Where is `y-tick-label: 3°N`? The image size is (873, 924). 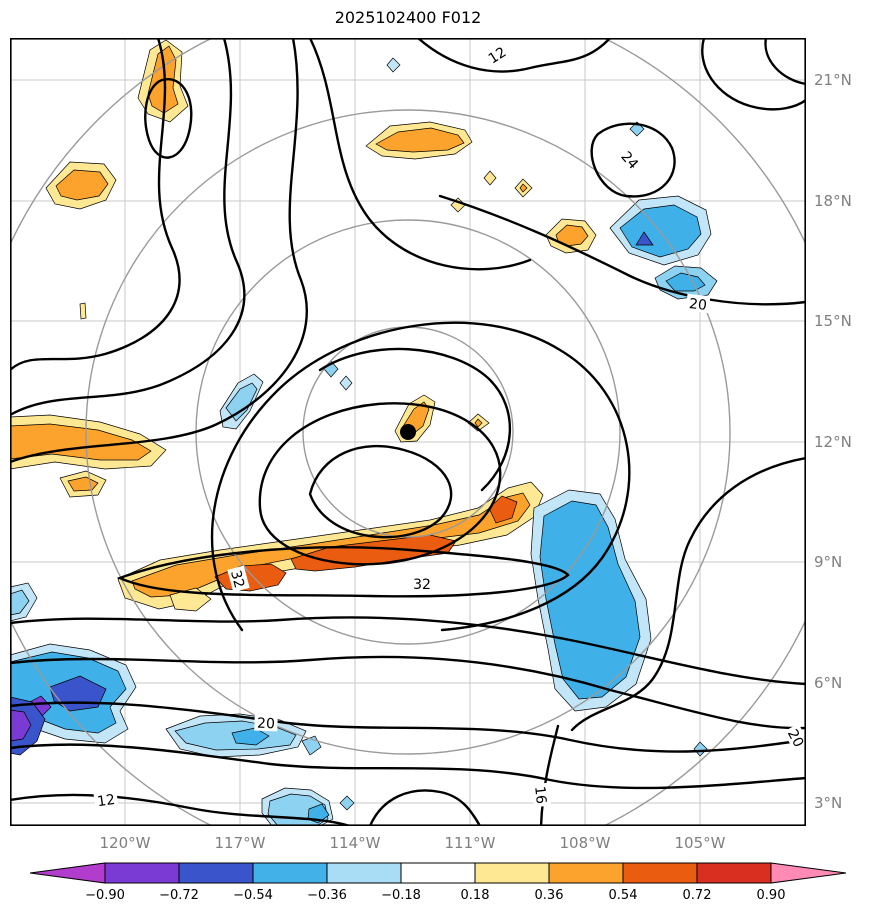 y-tick-label: 3°N is located at coordinates (828, 803).